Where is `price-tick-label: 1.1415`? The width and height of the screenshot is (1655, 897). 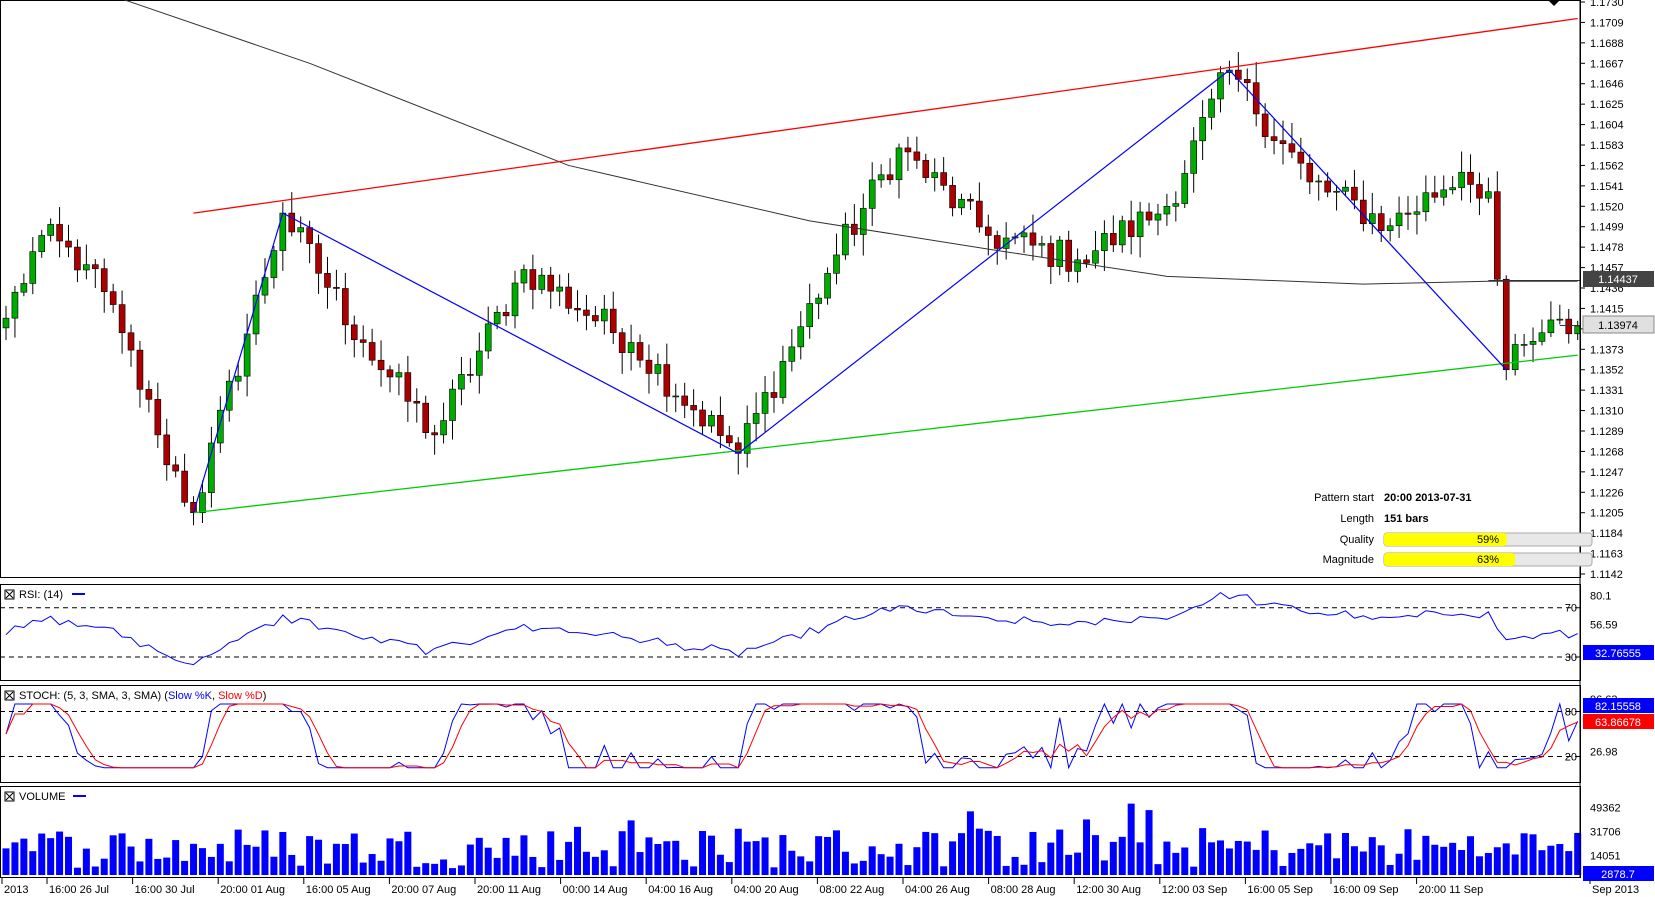
price-tick-label: 1.1415 is located at coordinates (1607, 309).